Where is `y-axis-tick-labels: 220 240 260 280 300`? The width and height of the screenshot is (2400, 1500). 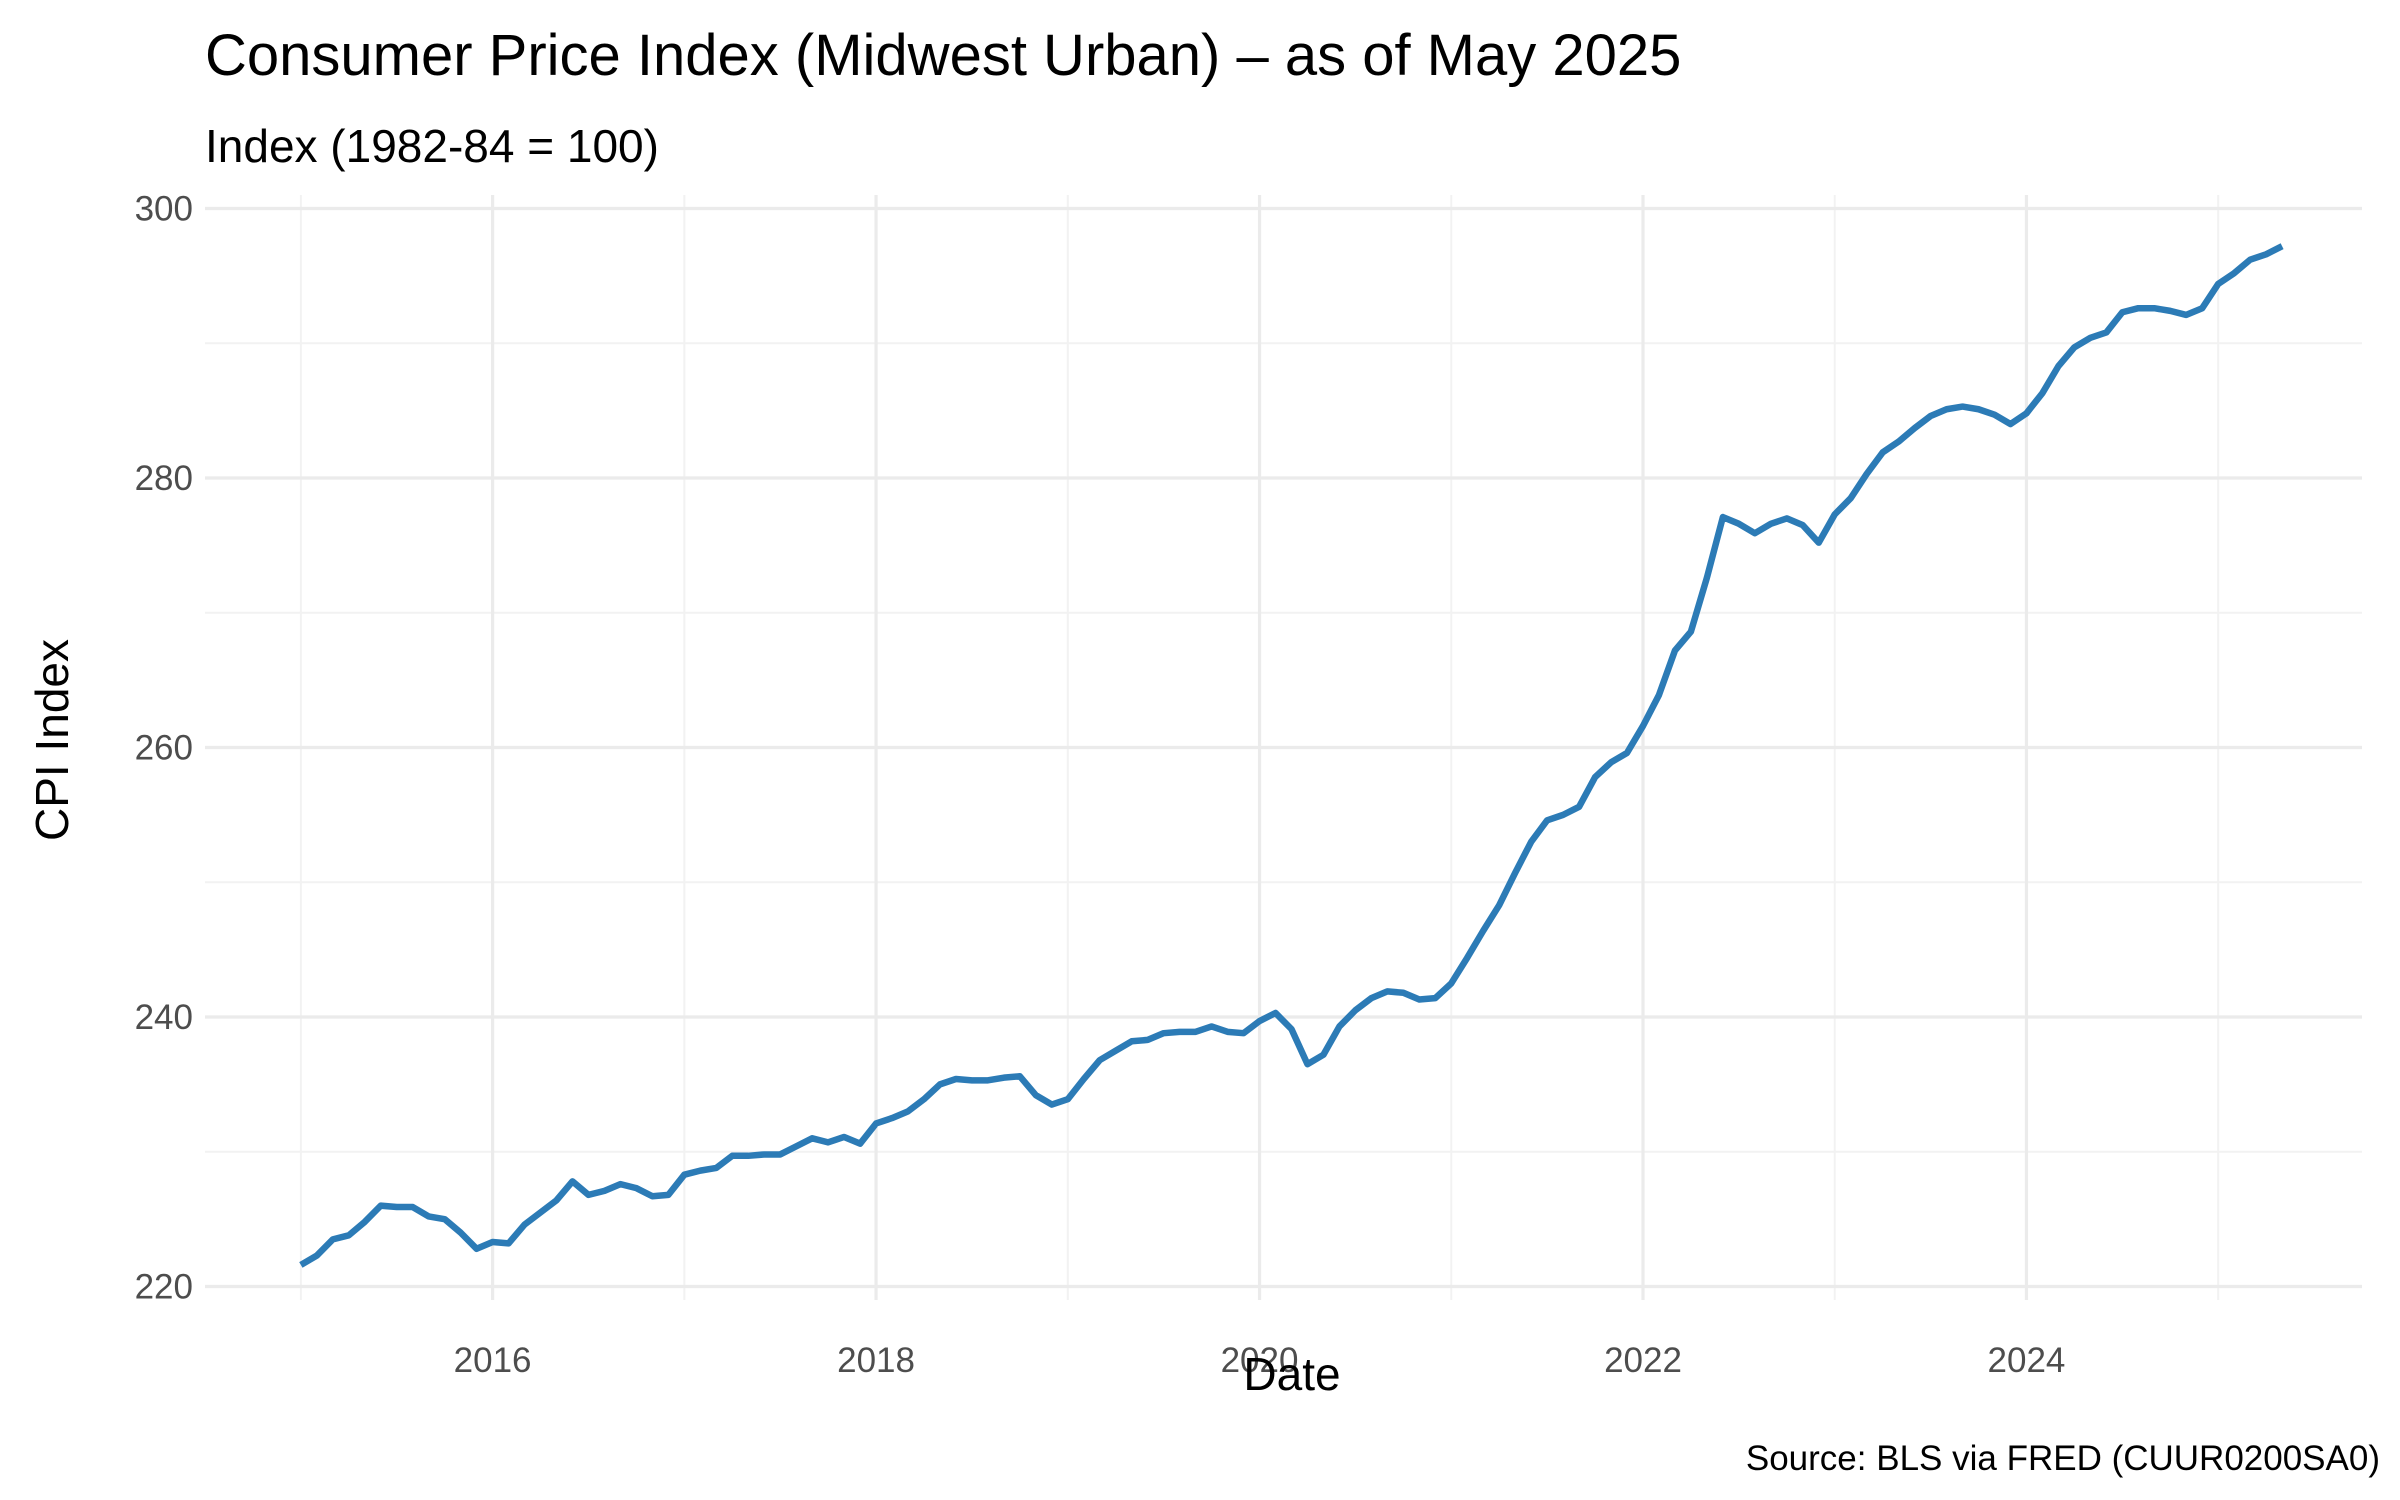 y-axis-tick-labels: 220 240 260 280 300 is located at coordinates (164, 747).